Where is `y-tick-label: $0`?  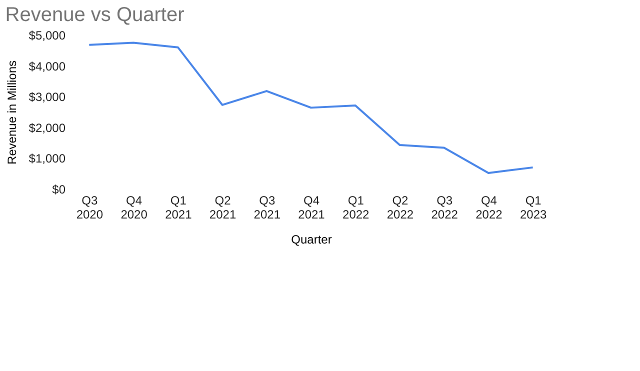 y-tick-label: $0 is located at coordinates (59, 189).